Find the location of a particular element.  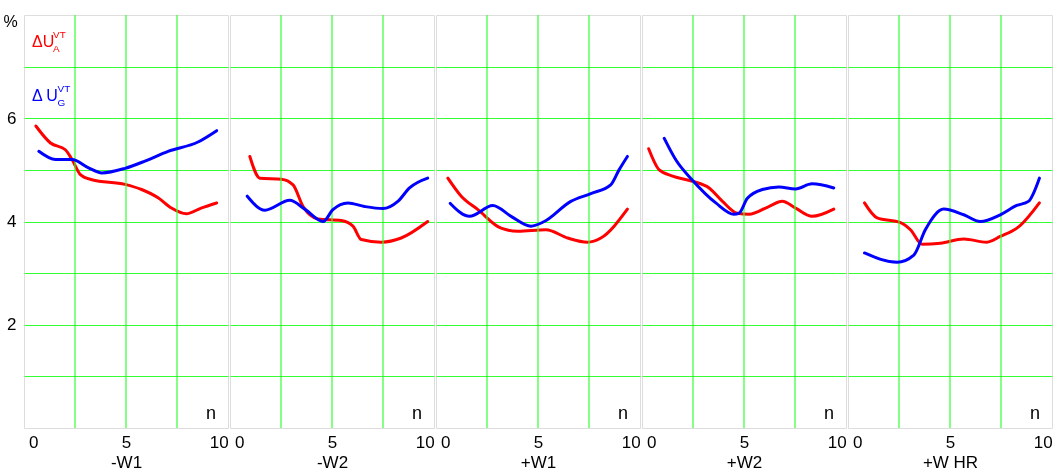

y-tick-label: 2 is located at coordinates (12, 325).